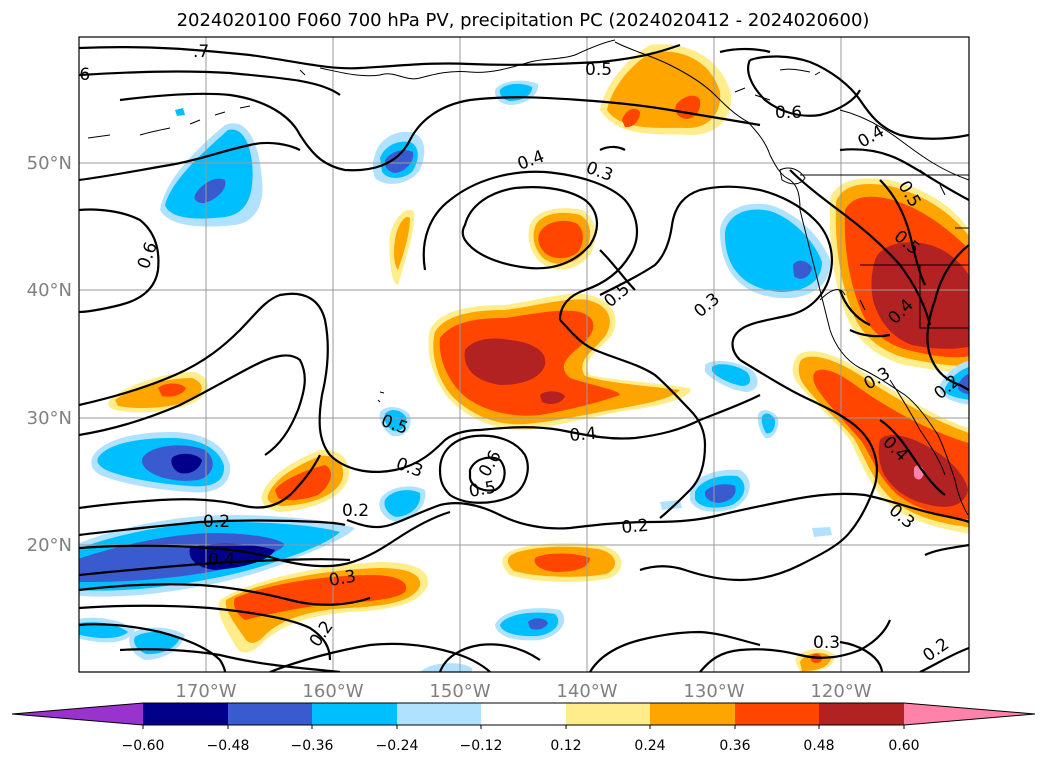 This screenshot has width=1047, height=765. What do you see at coordinates (77, 714) in the screenshot?
I see `colorbar-extend-low` at bounding box center [77, 714].